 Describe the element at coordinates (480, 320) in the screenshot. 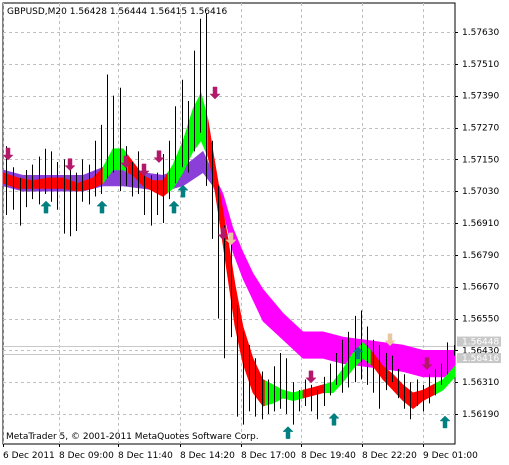

I see `y-tick-label: 1.56550` at that location.